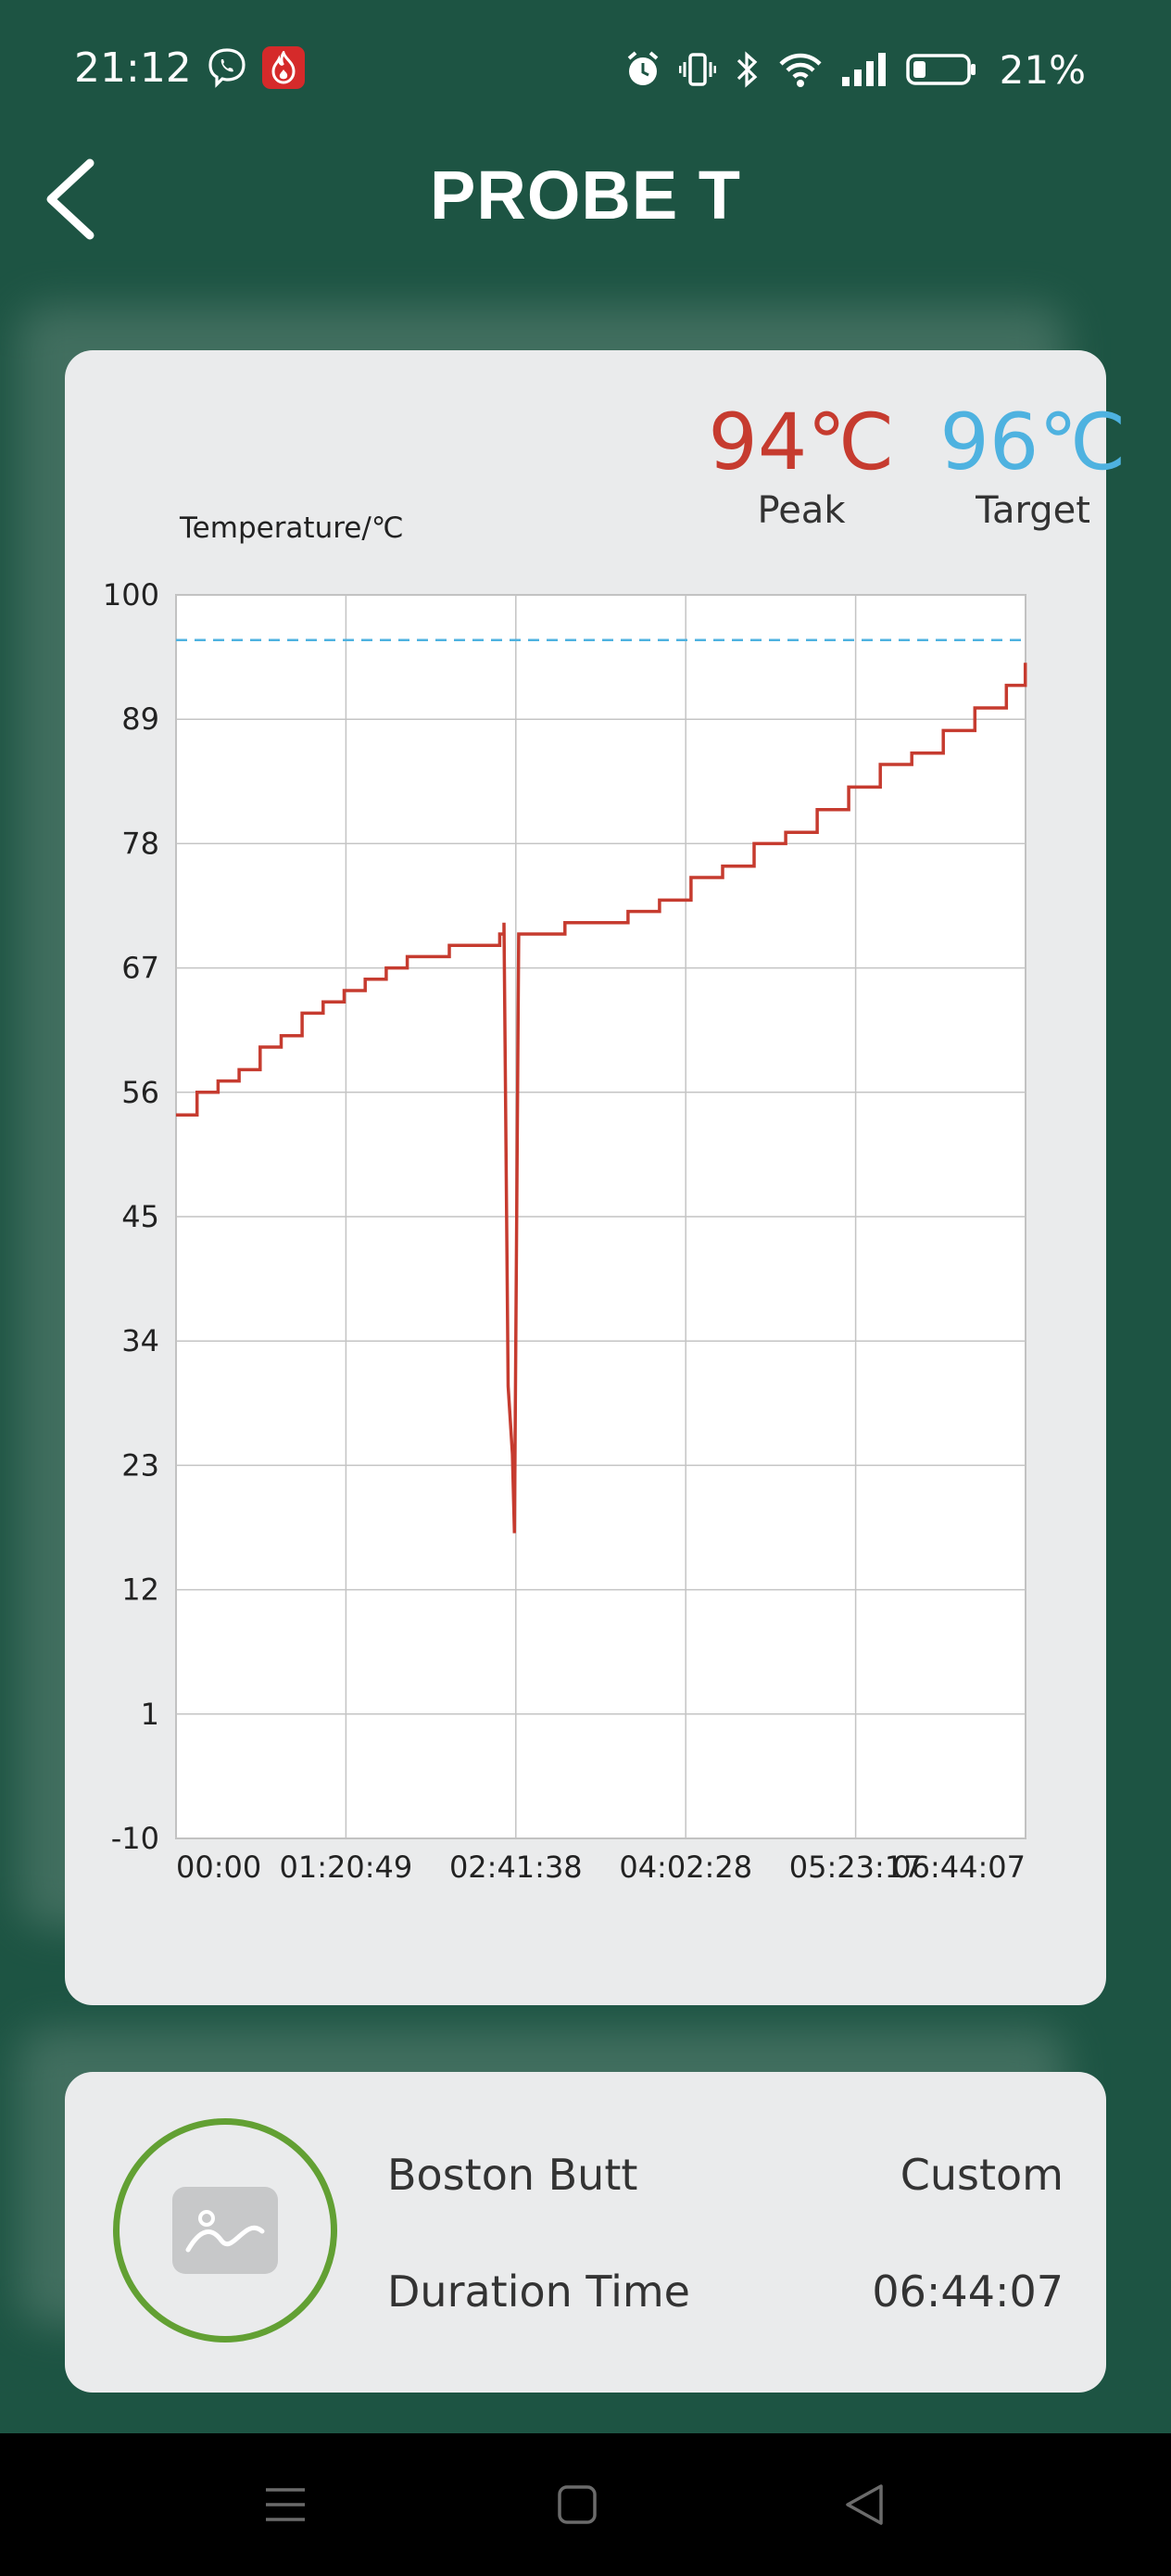 Image resolution: width=1171 pixels, height=2576 pixels. I want to click on status-icons: 21%, so click(855, 69).